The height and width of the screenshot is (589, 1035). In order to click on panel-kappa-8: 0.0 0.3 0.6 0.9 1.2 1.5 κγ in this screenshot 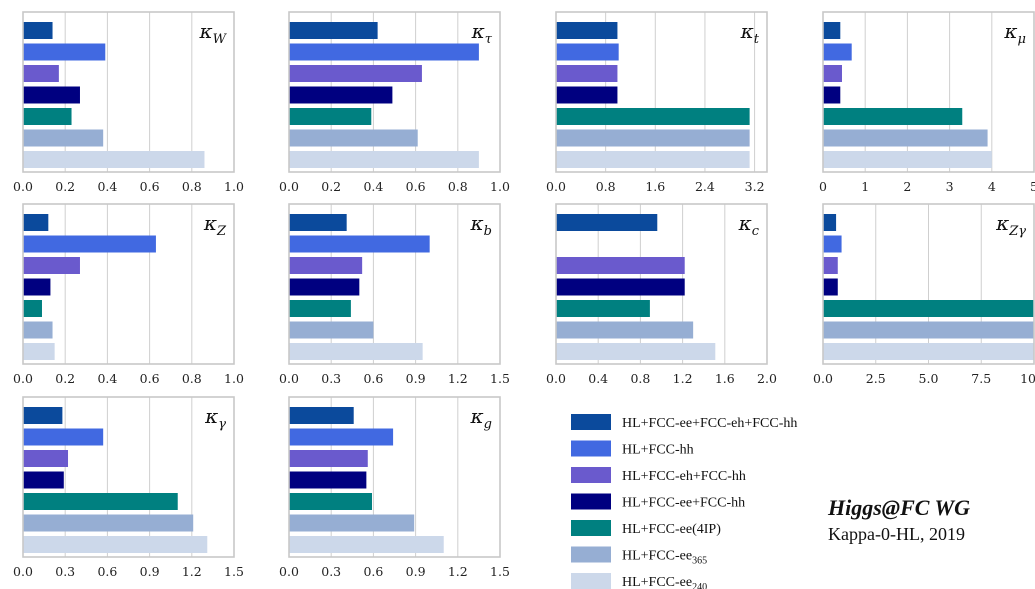, I will do `click(128, 487)`.